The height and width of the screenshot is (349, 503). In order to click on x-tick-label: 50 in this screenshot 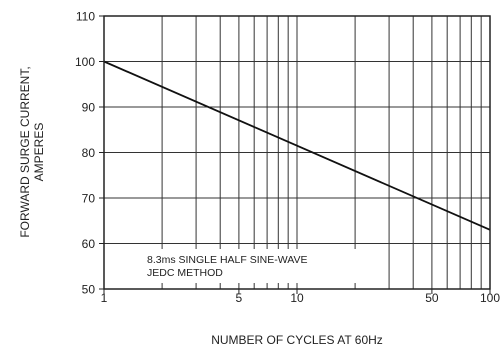, I will do `click(432, 298)`.